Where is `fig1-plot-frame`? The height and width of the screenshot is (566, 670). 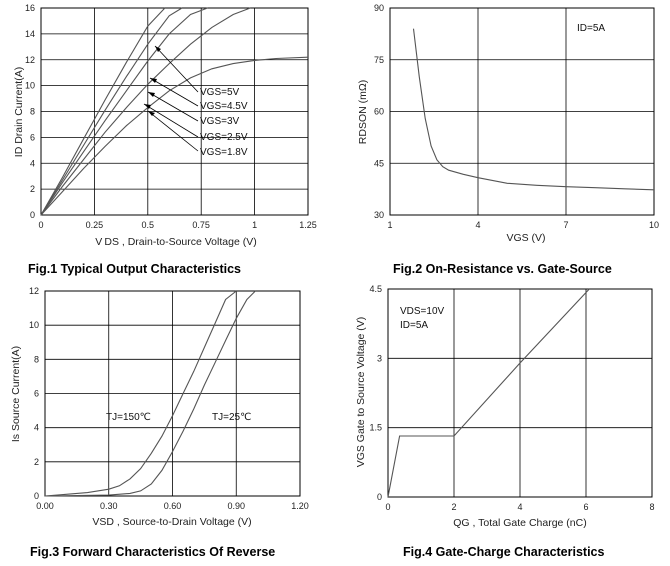 fig1-plot-frame is located at coordinates (174, 111).